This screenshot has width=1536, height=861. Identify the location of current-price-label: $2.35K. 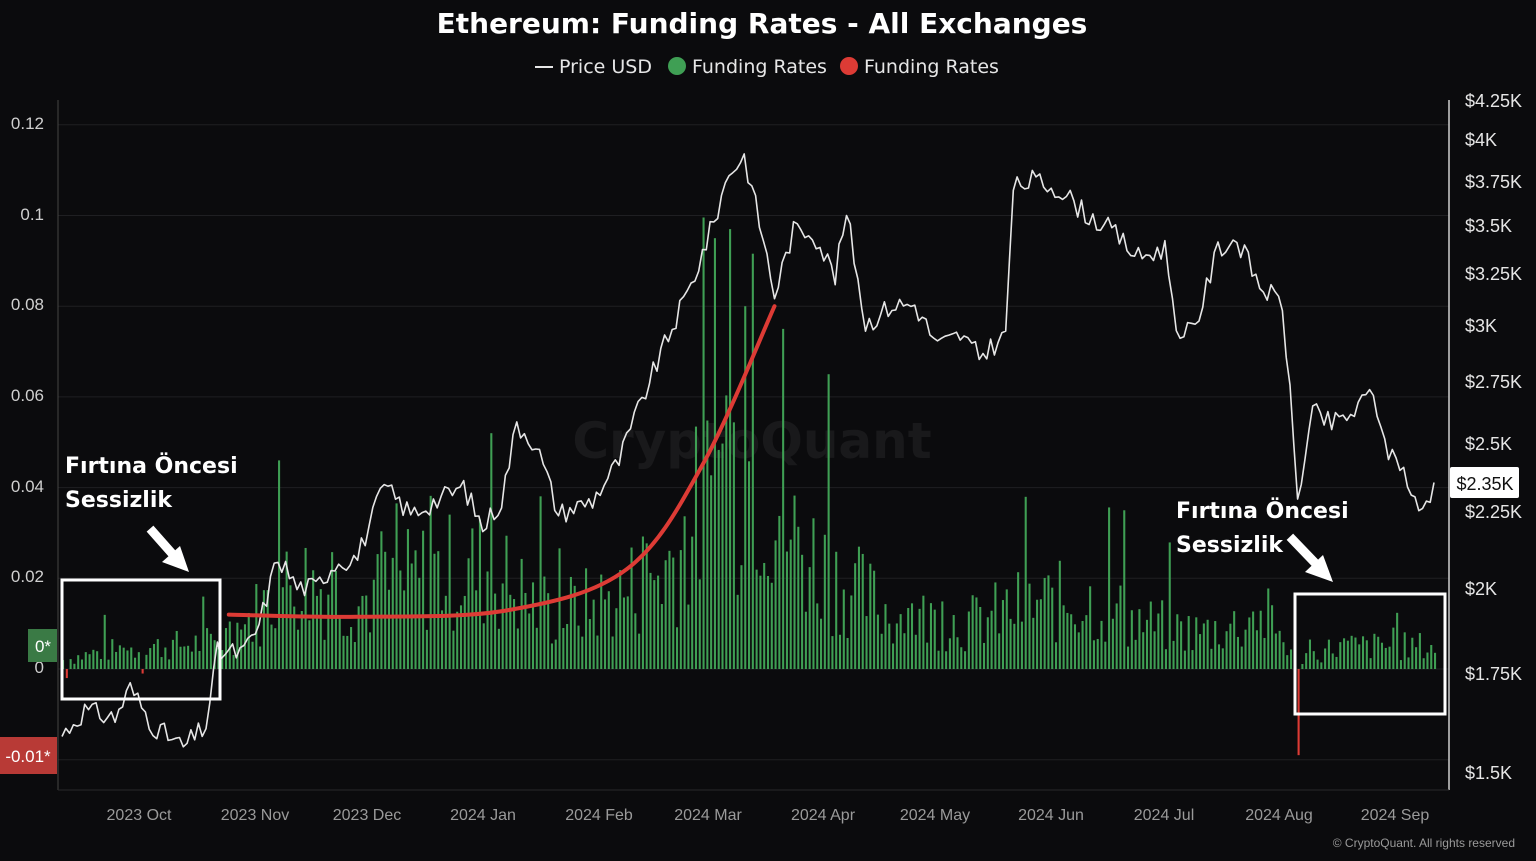
(1484, 484).